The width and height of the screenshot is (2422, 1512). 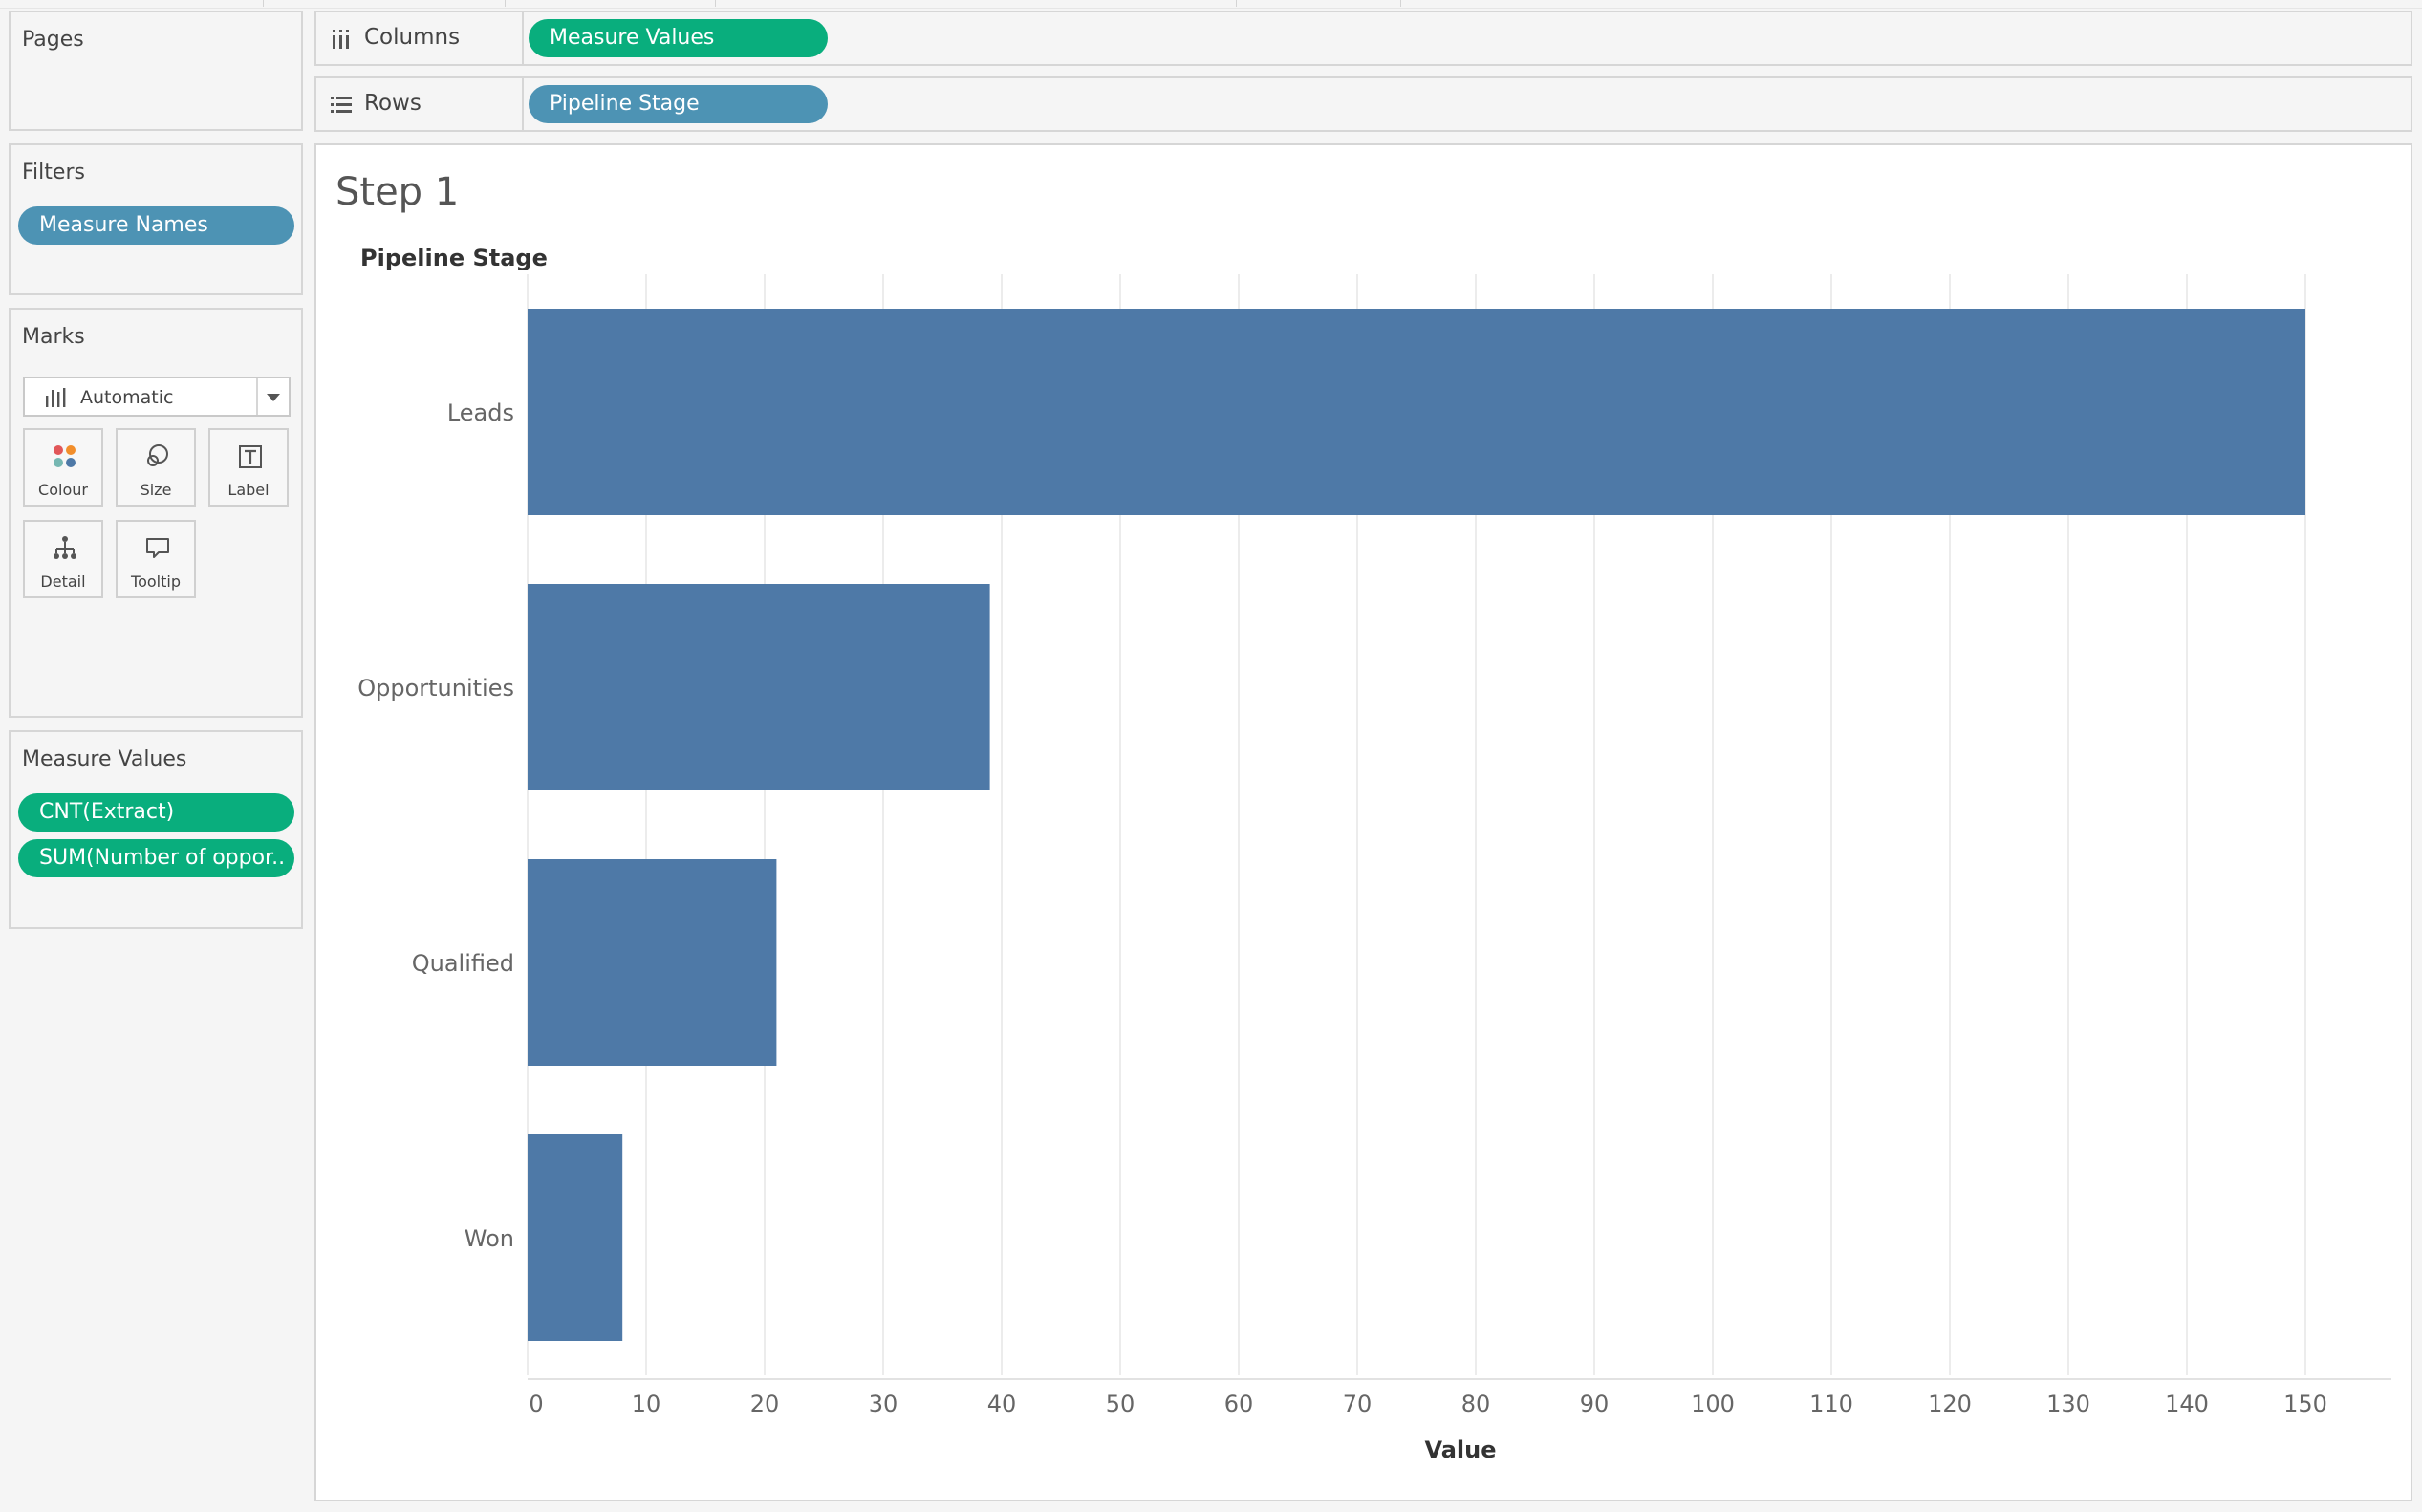 I want to click on x-tick-label: 0, so click(x=536, y=1404).